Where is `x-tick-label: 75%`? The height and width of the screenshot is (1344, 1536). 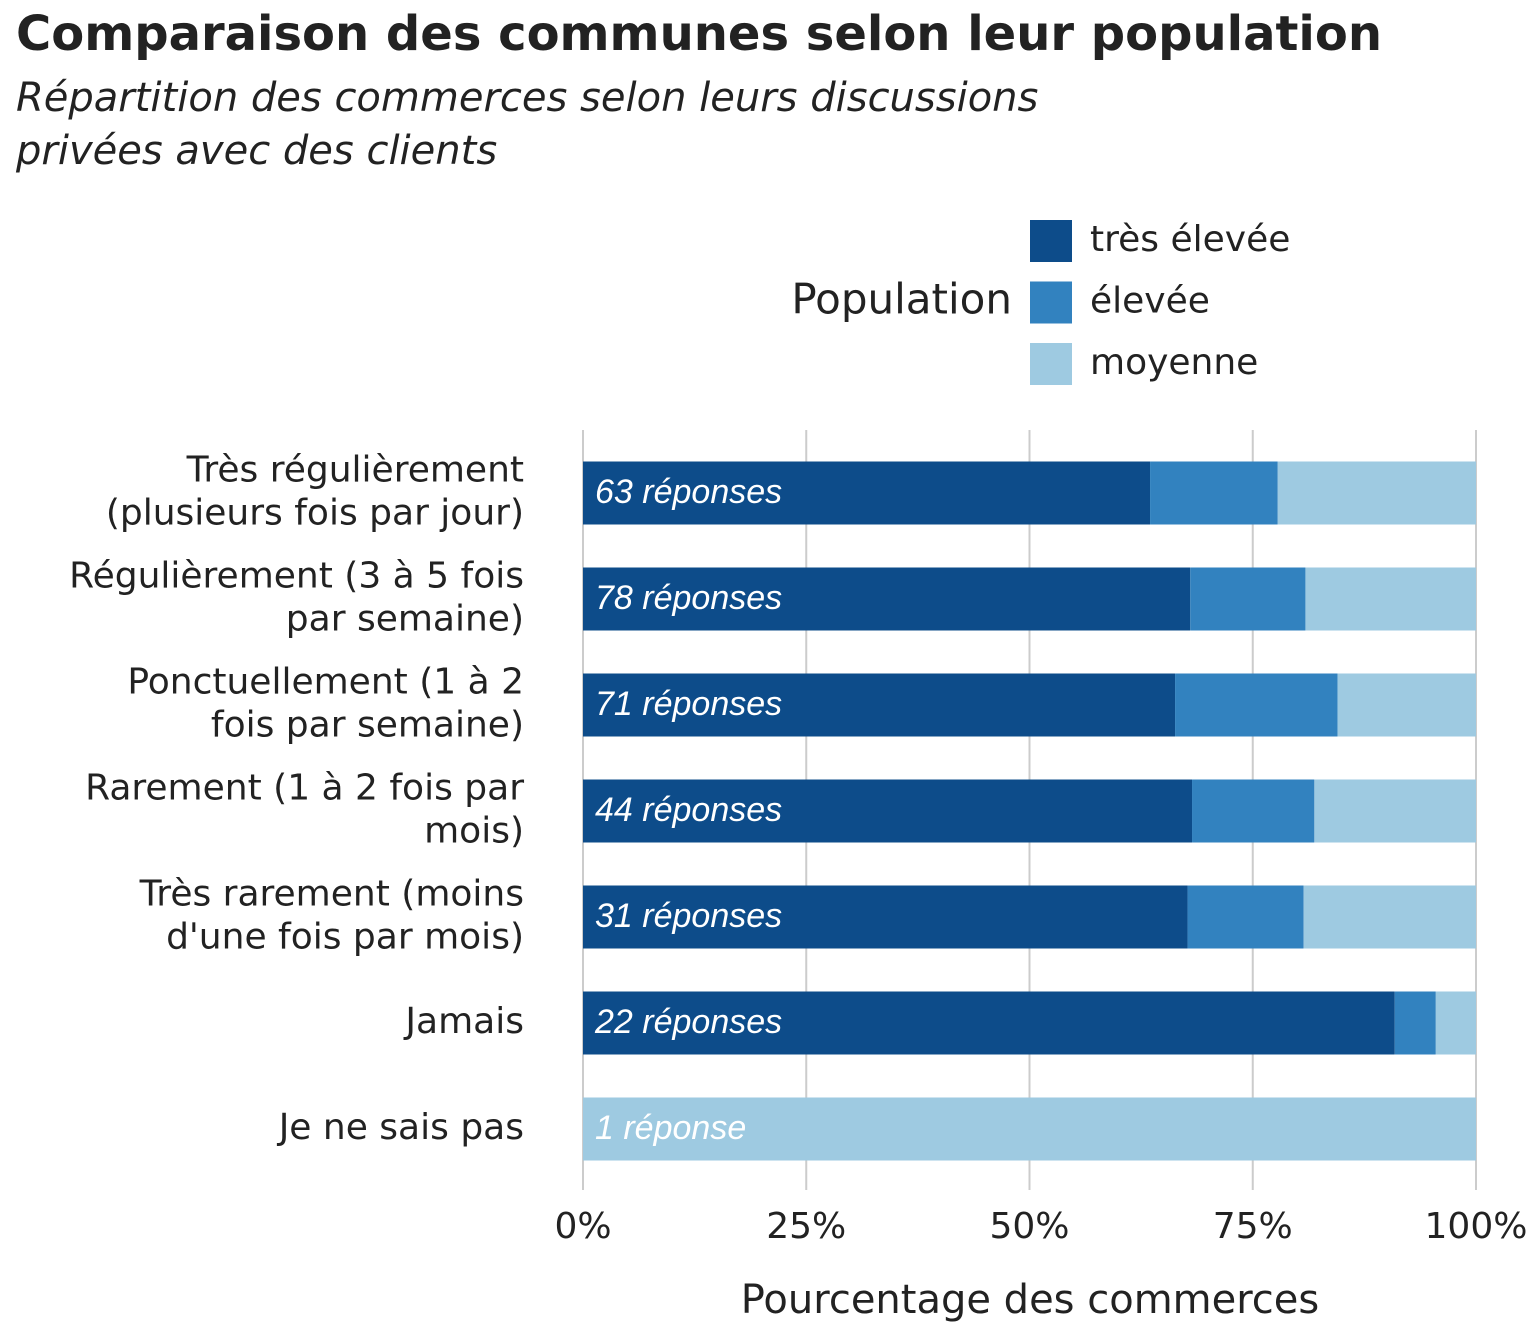
x-tick-label: 75% is located at coordinates (1253, 1226).